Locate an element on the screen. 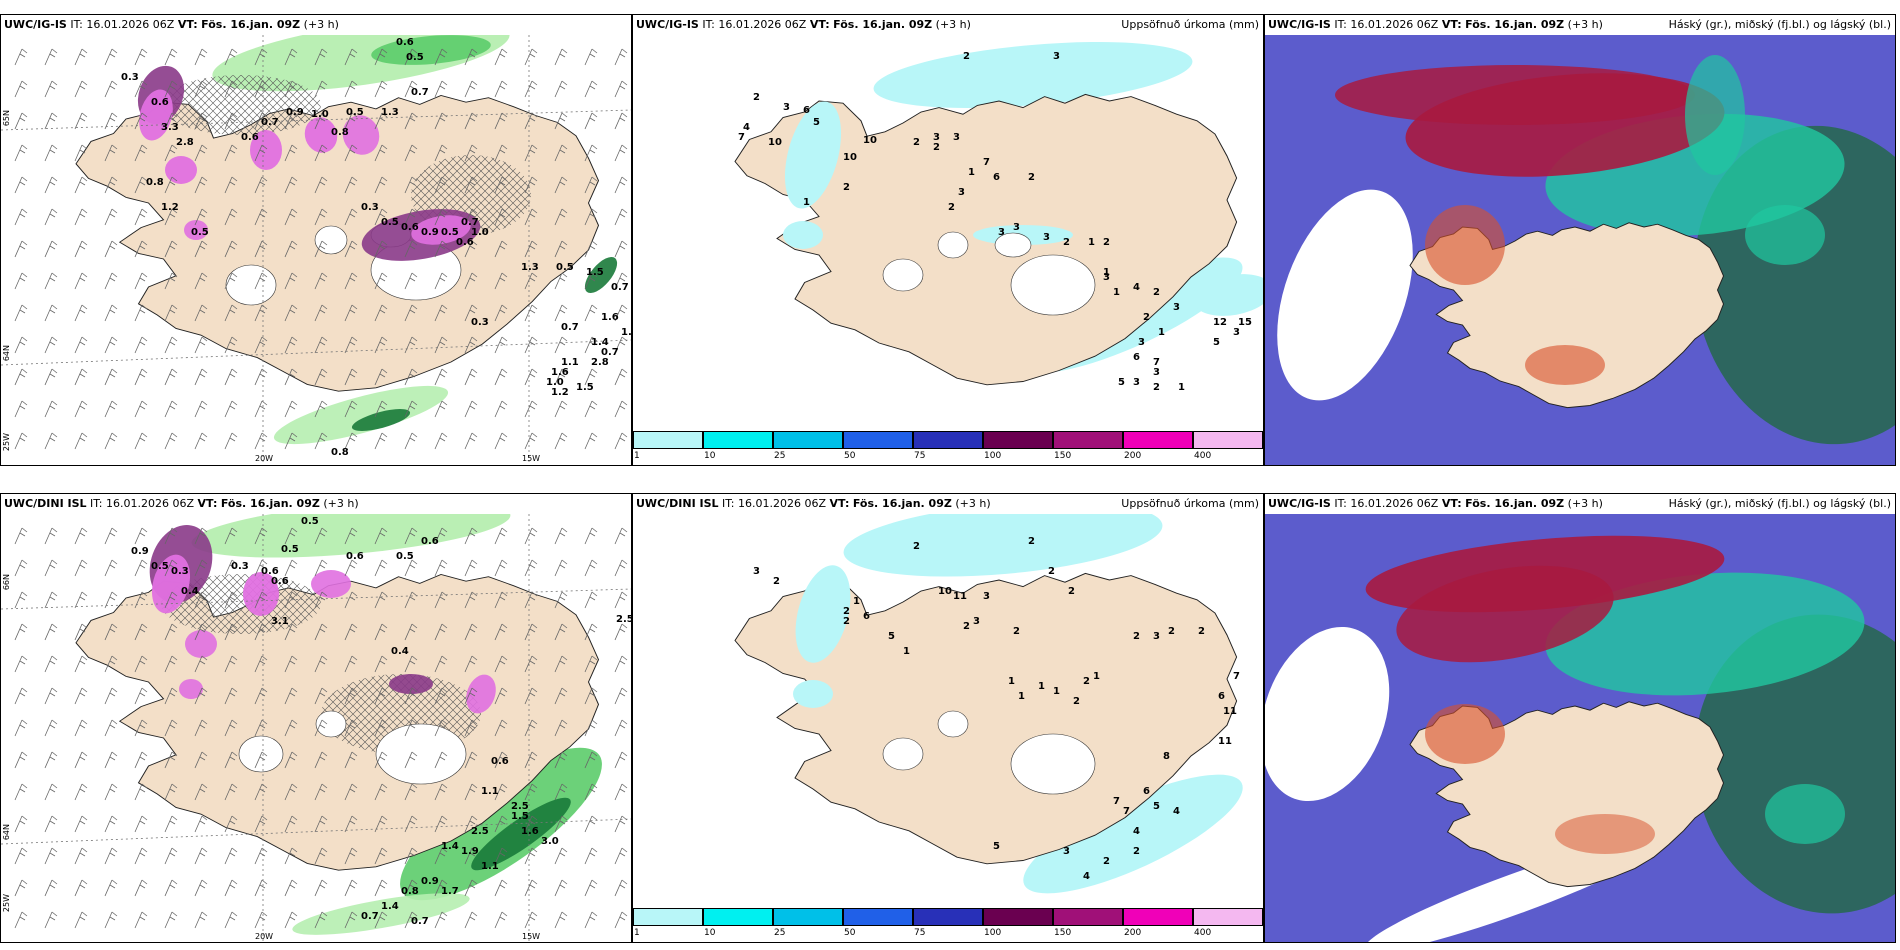 This screenshot has width=1900, height=950. value-label: 11 is located at coordinates (1230, 711).